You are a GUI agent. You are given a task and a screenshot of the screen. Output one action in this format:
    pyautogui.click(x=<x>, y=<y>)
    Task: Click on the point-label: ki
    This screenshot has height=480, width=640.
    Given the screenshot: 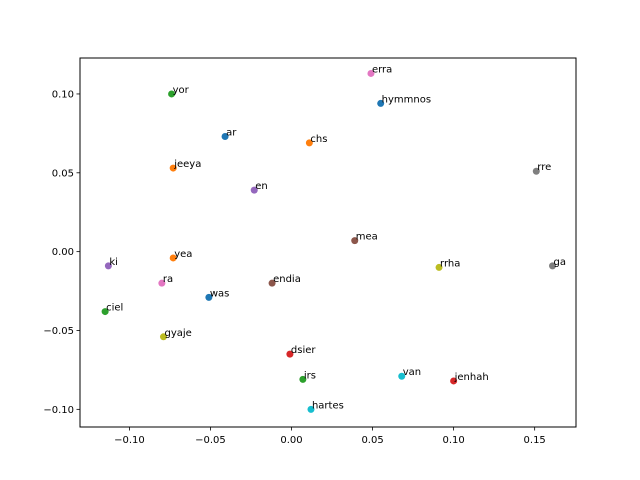 What is the action you would take?
    pyautogui.click(x=113, y=262)
    